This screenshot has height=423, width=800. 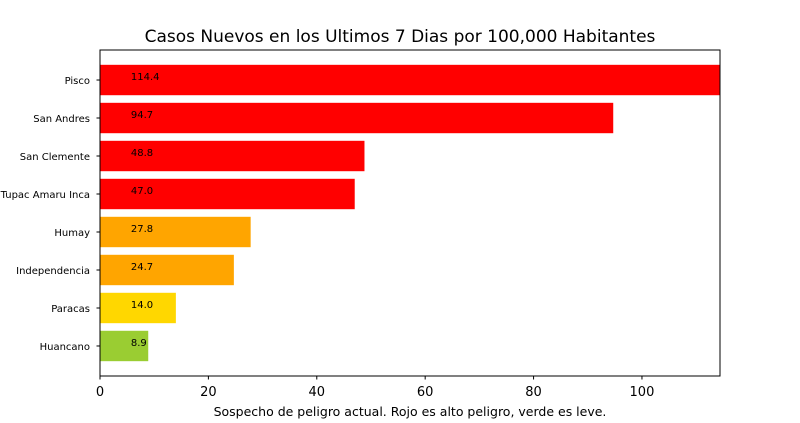 What do you see at coordinates (142, 229) in the screenshot?
I see `bar-value-label: 27.8` at bounding box center [142, 229].